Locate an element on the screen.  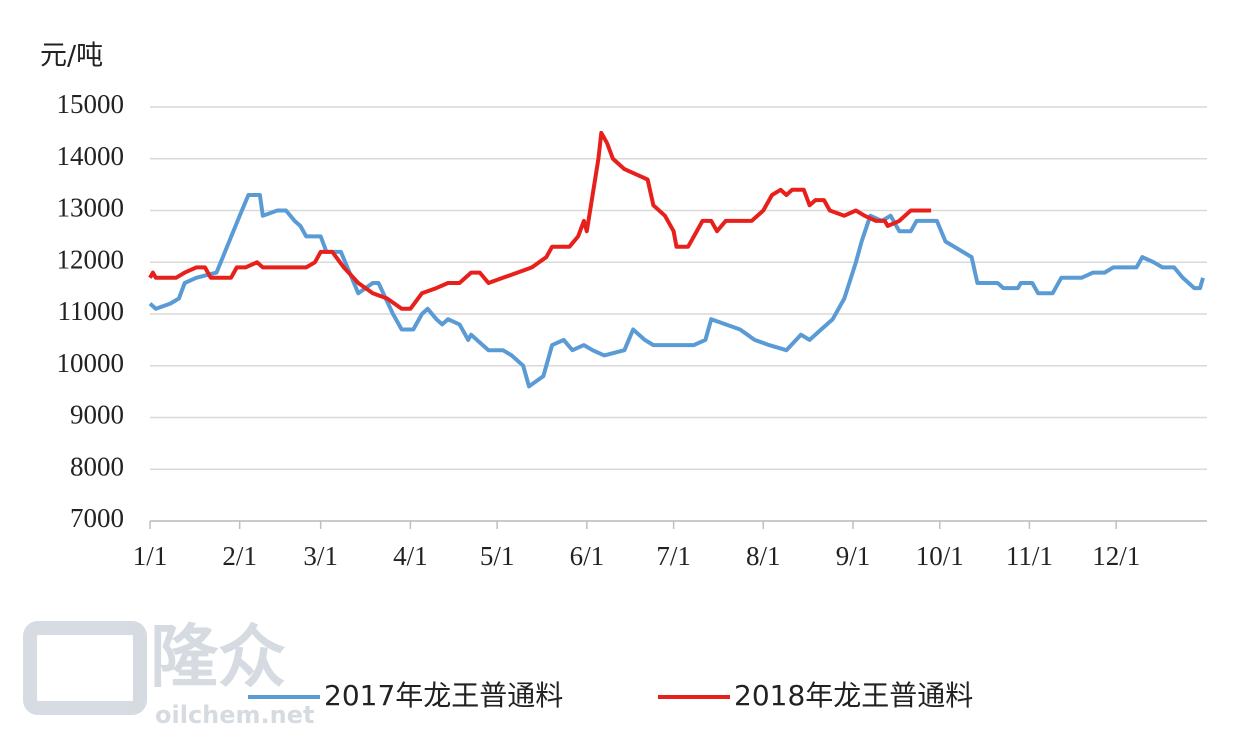
y-tick-label: 9000 is located at coordinates (97, 415).